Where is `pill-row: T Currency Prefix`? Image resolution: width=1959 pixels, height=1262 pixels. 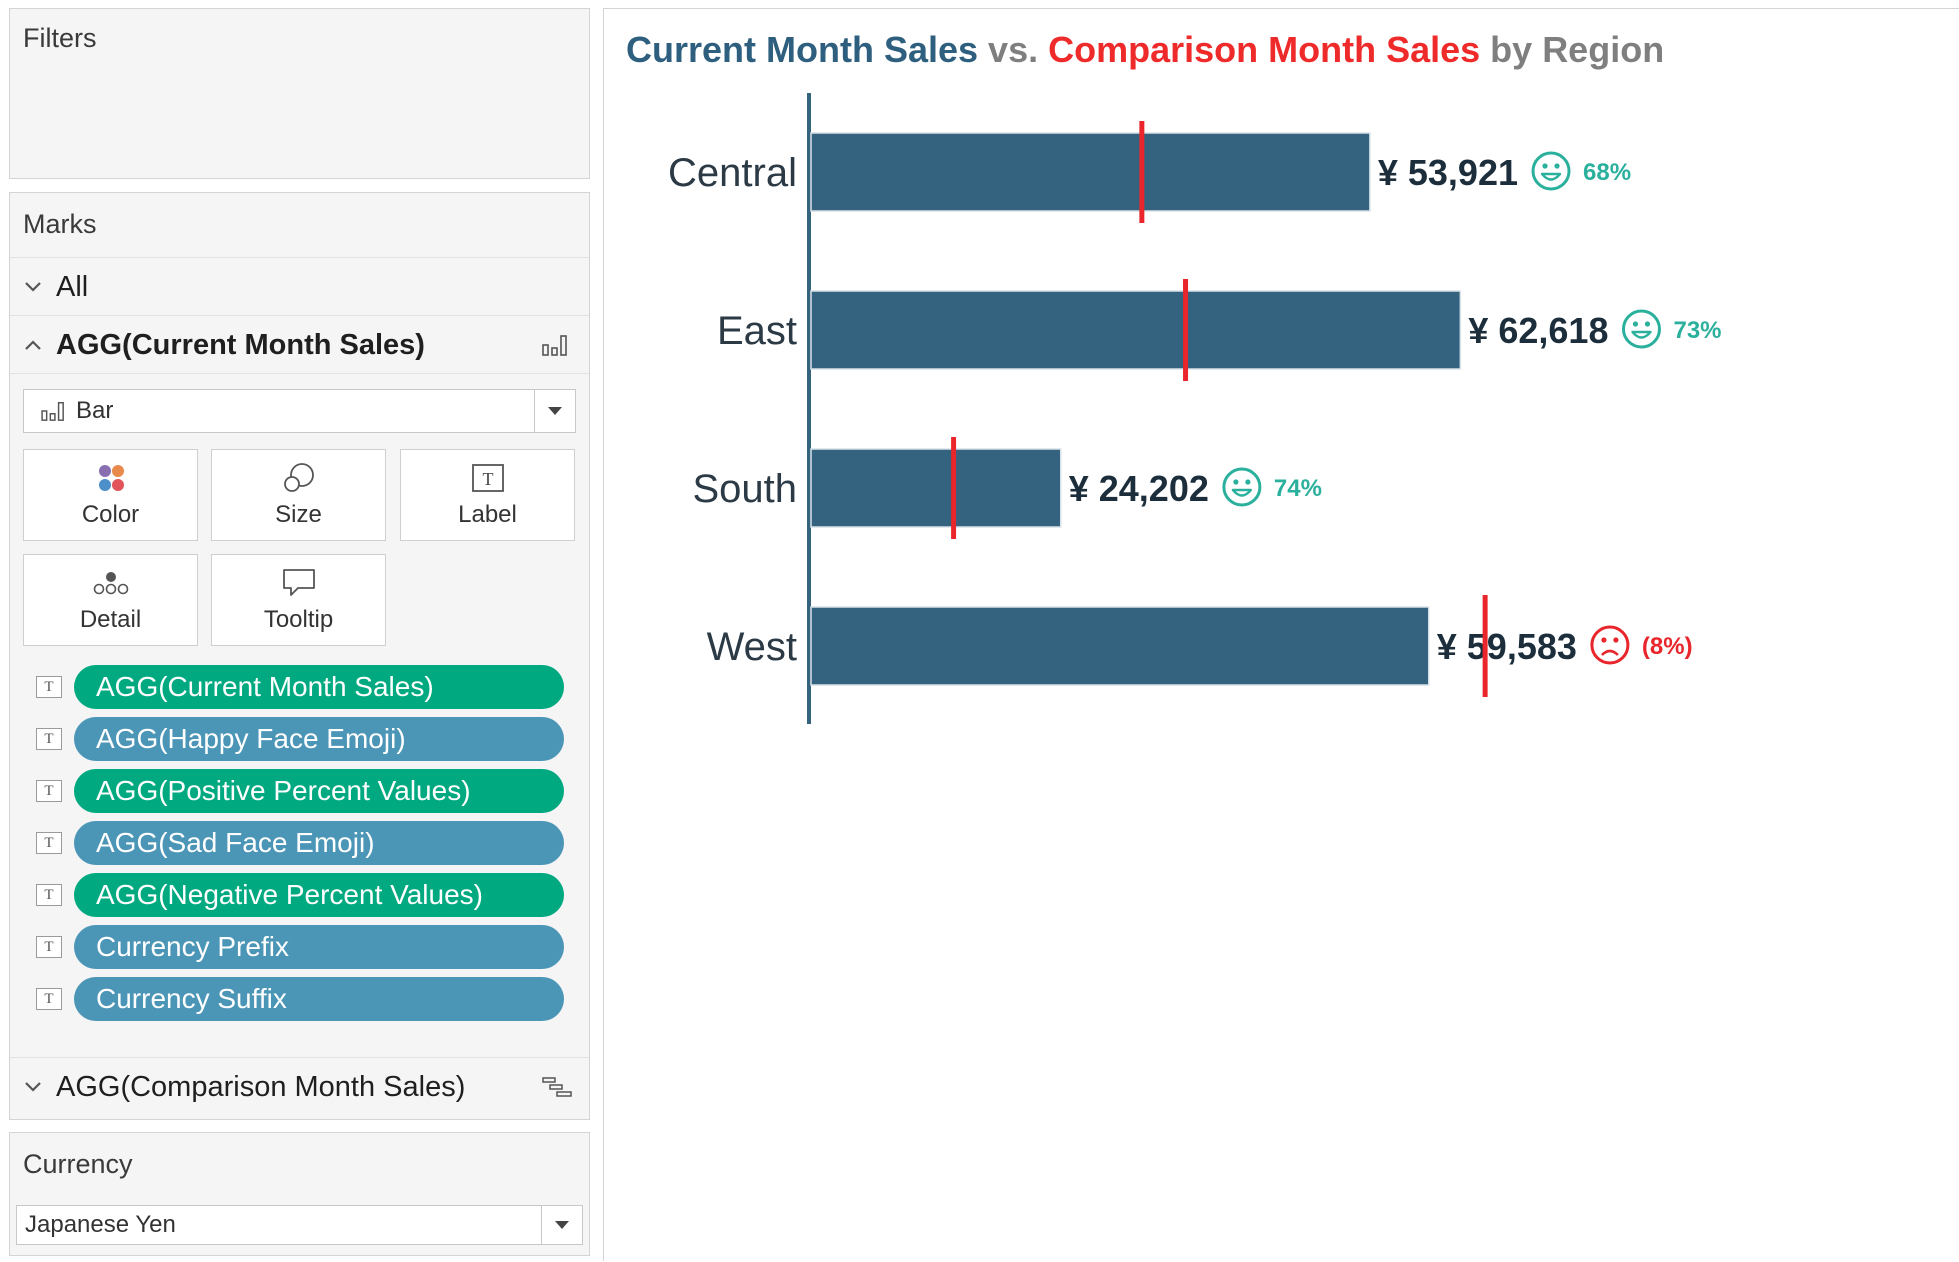
pill-row: T Currency Prefix is located at coordinates (300, 947).